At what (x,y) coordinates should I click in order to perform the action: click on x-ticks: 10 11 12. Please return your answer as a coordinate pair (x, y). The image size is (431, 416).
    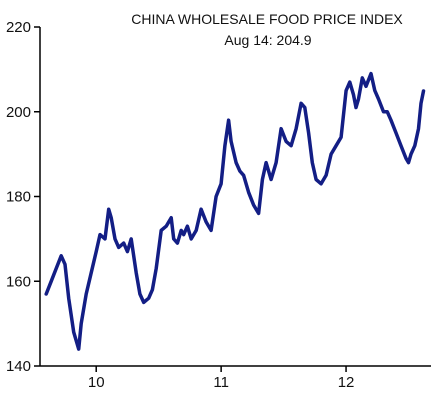
    Looking at the image, I should click on (221, 378).